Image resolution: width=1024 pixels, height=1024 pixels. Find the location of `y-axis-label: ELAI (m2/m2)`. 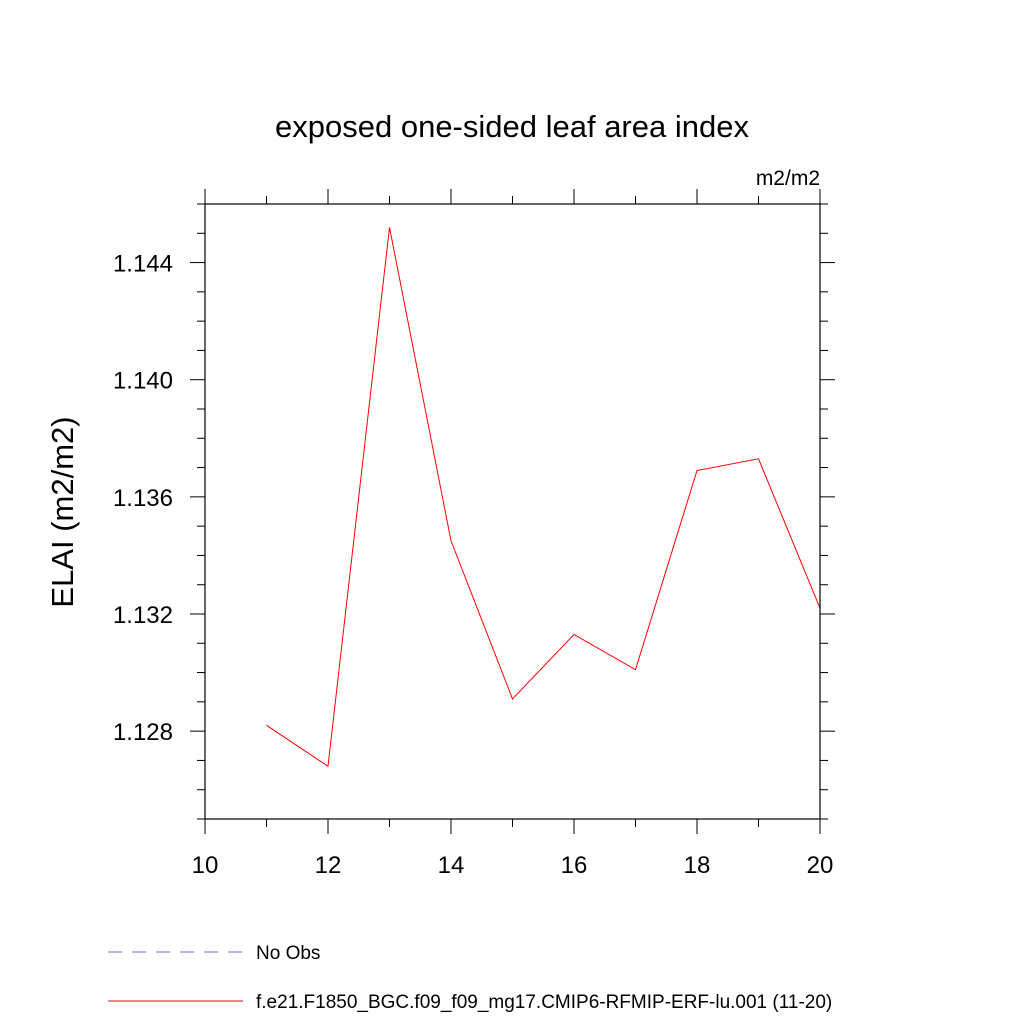

y-axis-label: ELAI (m2/m2) is located at coordinates (62, 511).